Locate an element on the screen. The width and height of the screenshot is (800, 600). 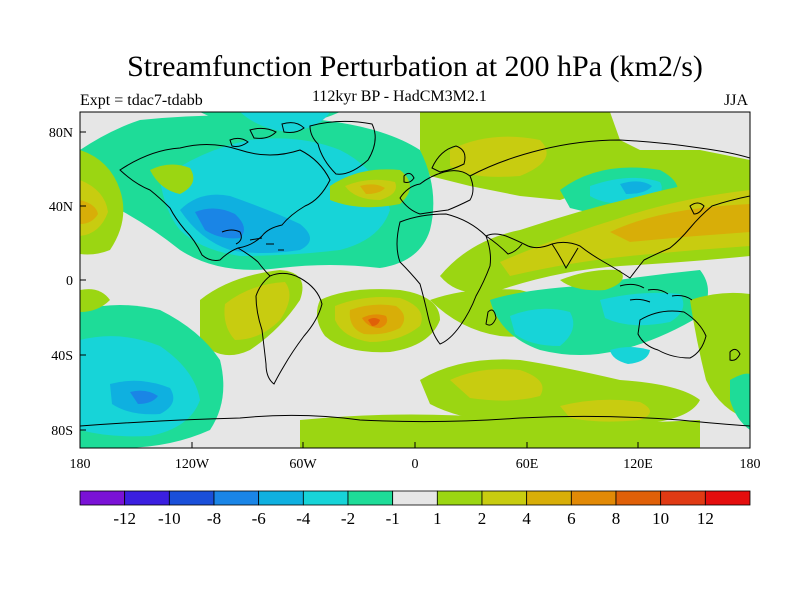
x-tick-label: 120E is located at coordinates (638, 464).